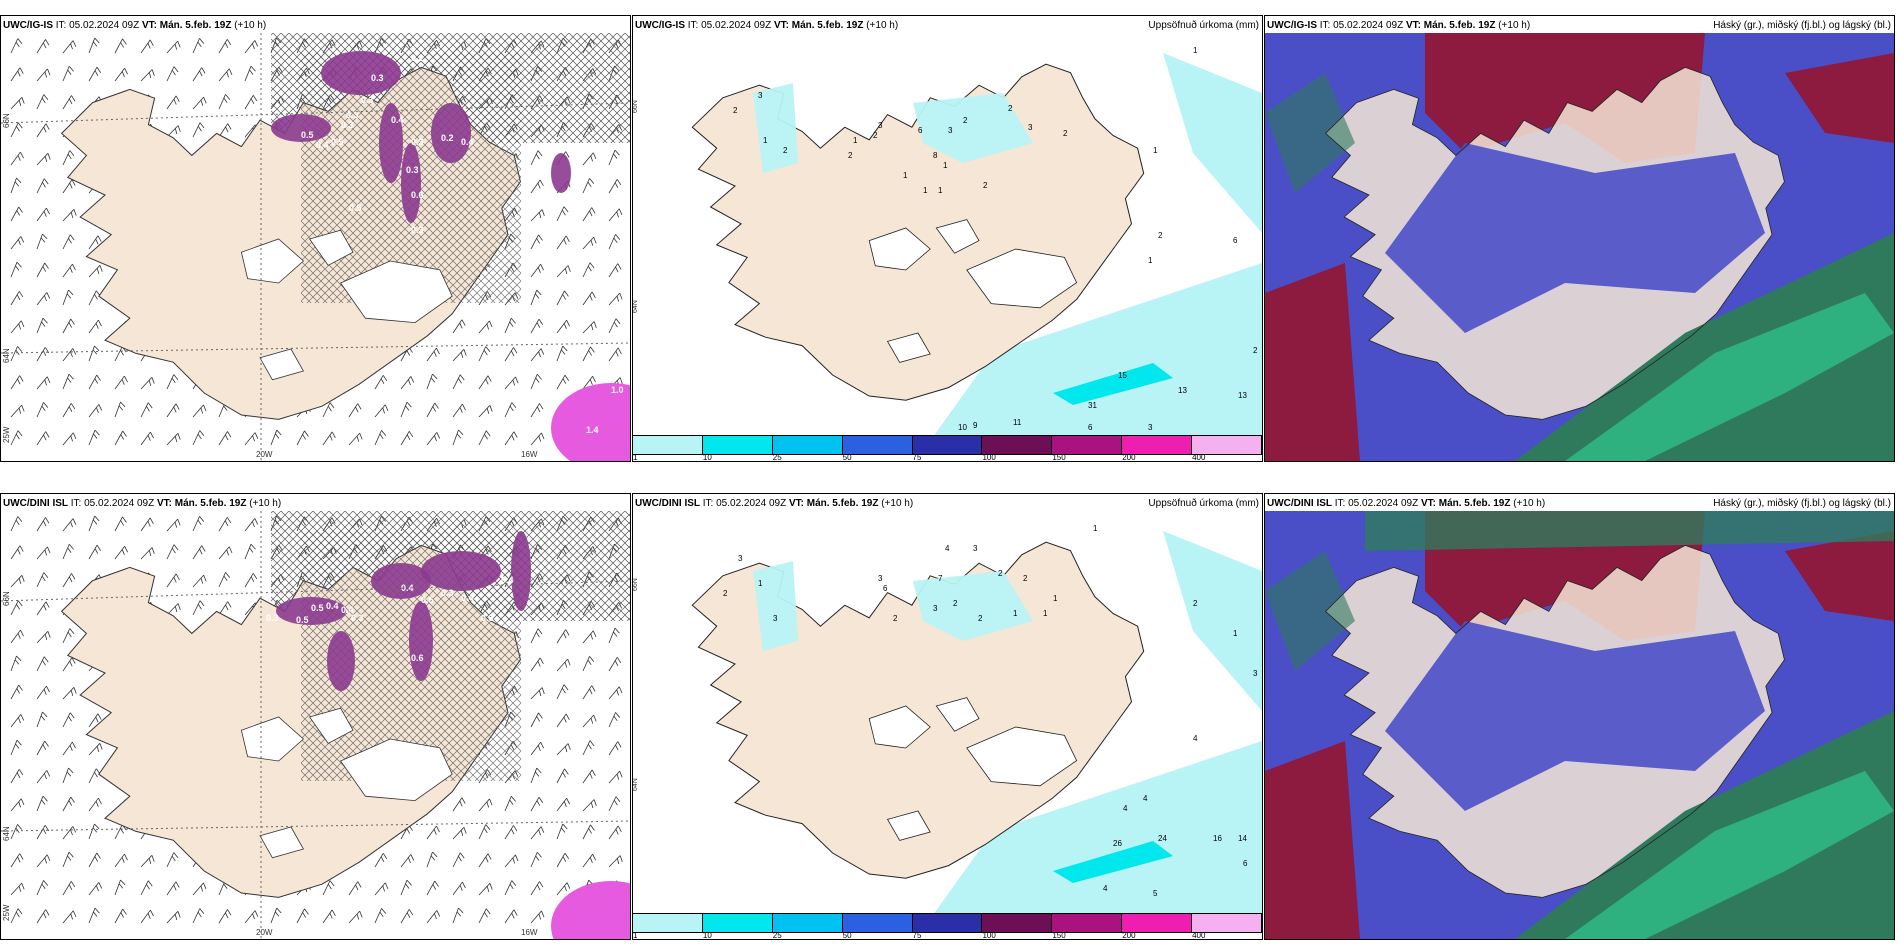 This screenshot has width=1900, height=950. Describe the element at coordinates (1017, 422) in the screenshot. I see `precip-value-label: 11` at that location.